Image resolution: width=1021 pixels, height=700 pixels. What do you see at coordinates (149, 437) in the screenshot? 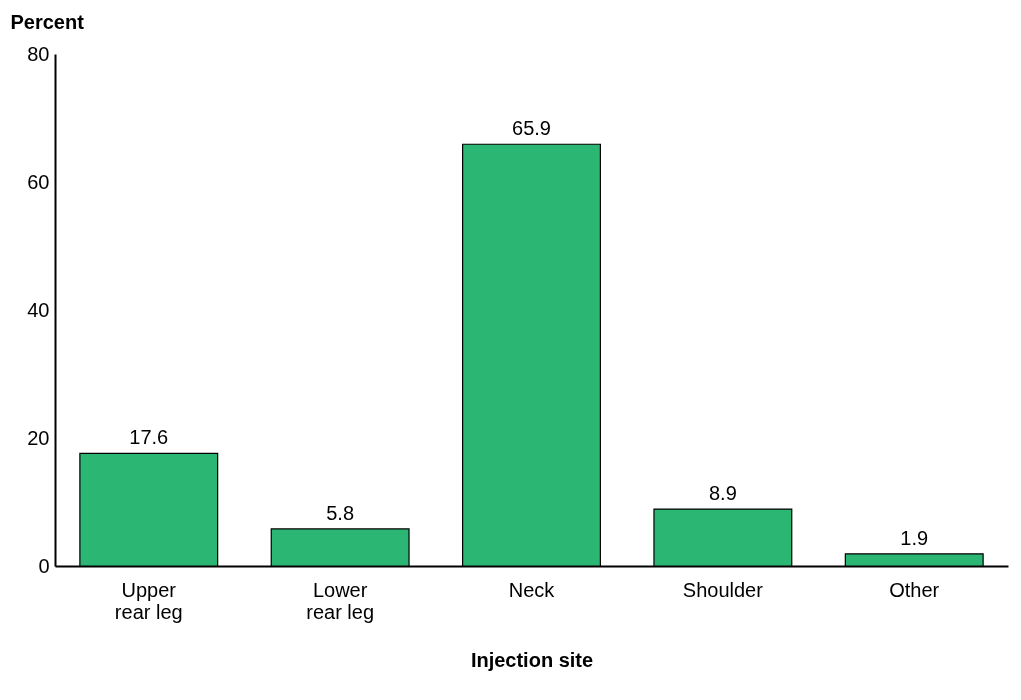
I see `data-label: 17.6` at bounding box center [149, 437].